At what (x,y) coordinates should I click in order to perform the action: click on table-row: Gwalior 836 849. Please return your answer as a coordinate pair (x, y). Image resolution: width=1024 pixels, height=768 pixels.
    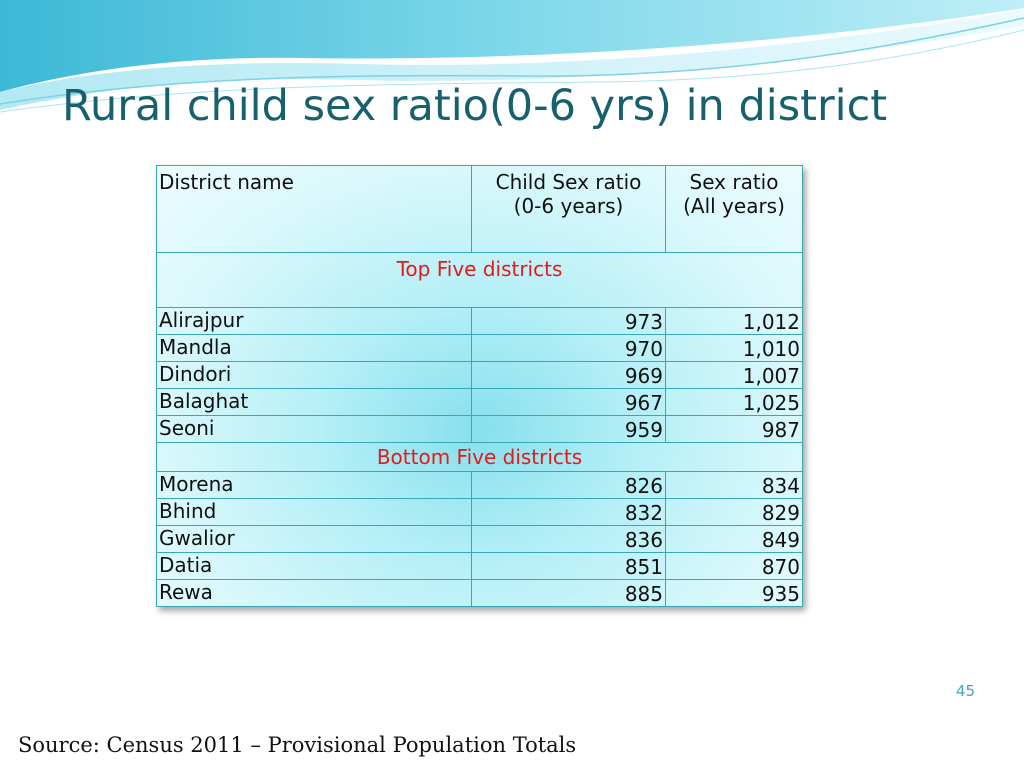
    Looking at the image, I should click on (479, 539).